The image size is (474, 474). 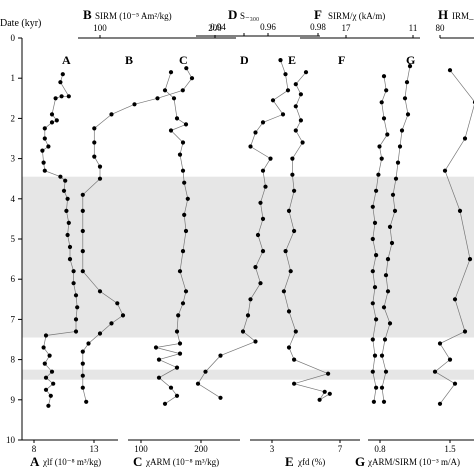 What do you see at coordinates (137, 461) in the screenshot?
I see `axis-c-letter: C` at bounding box center [137, 461].